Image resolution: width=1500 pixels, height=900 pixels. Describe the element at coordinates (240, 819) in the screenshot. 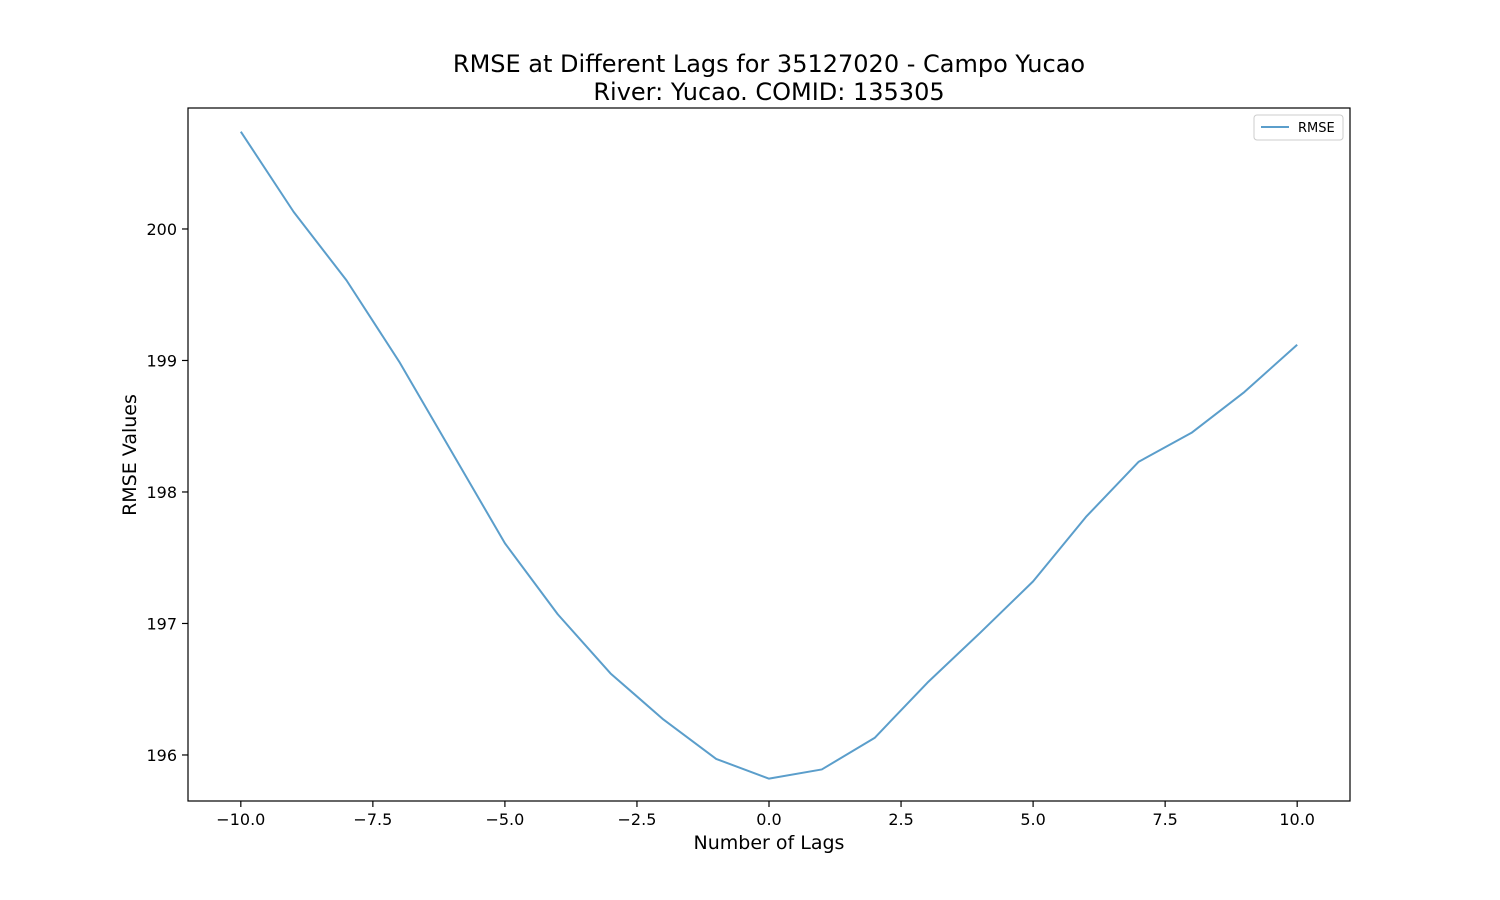

I see `x-tick-label: −10.0` at that location.